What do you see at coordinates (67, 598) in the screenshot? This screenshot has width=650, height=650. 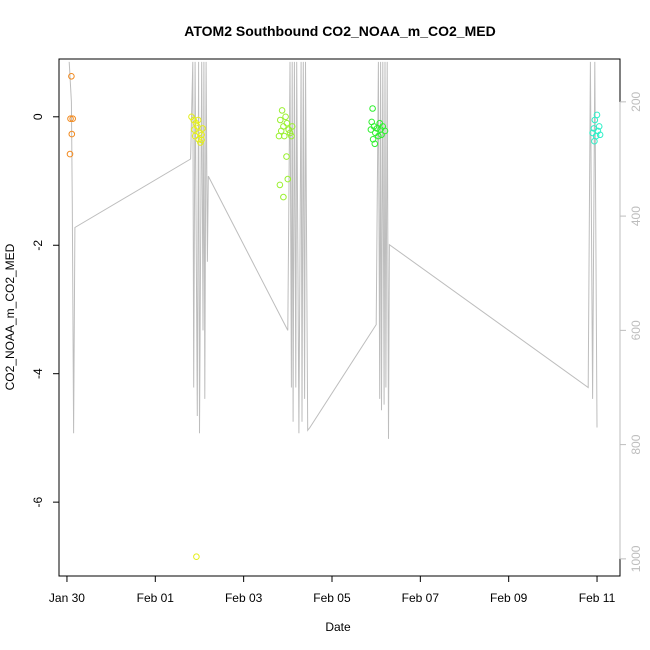 I see `x-tick-label: Jan 30` at bounding box center [67, 598].